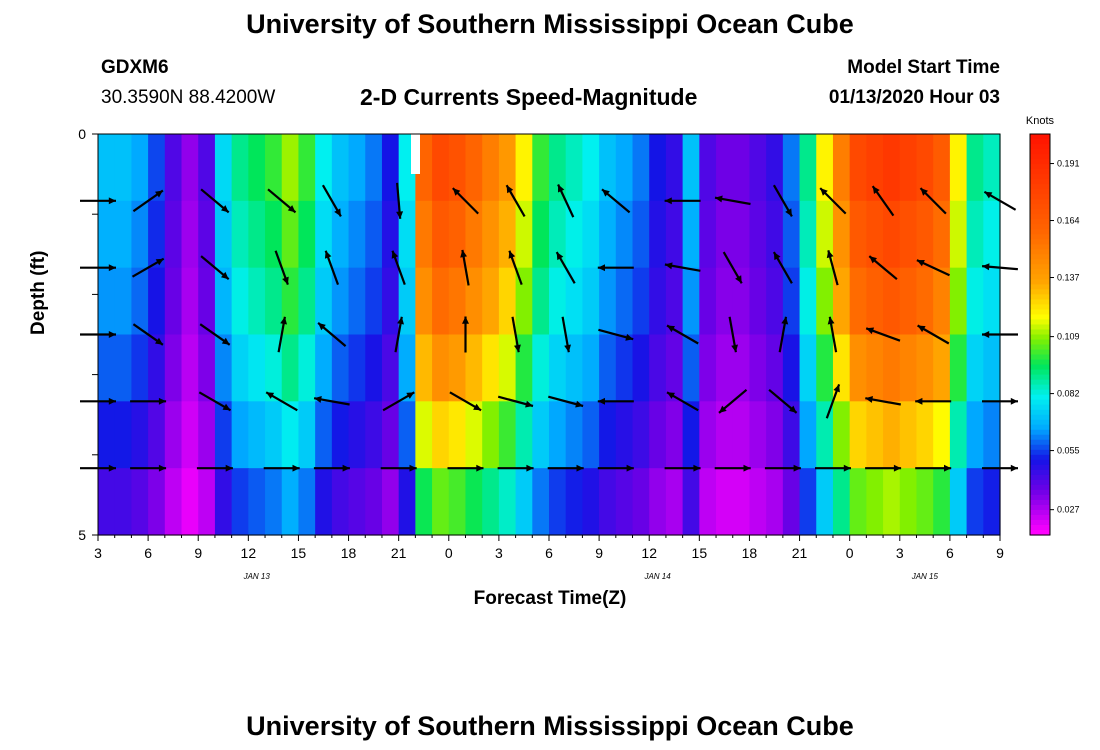 The width and height of the screenshot is (1100, 750). Describe the element at coordinates (148, 553) in the screenshot. I see `x-tick-label: 6` at that location.